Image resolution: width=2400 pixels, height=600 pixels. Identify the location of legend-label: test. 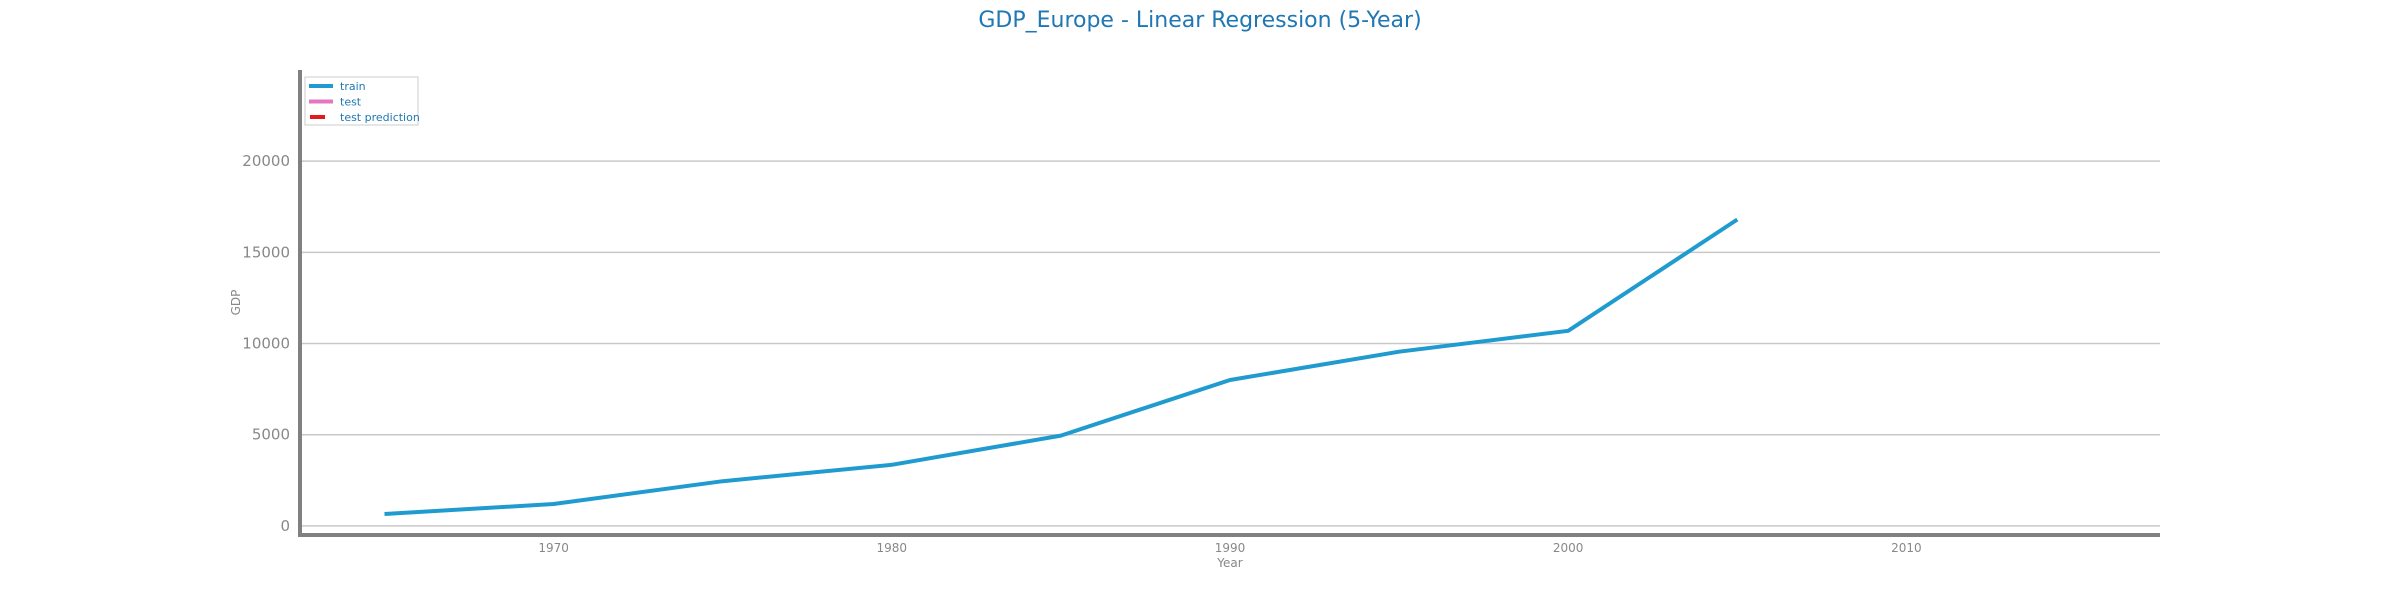
(351, 102).